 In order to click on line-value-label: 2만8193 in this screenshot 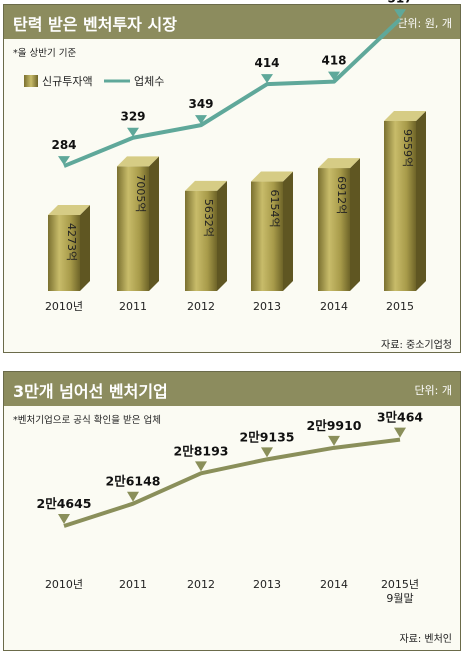, I will do `click(201, 450)`.